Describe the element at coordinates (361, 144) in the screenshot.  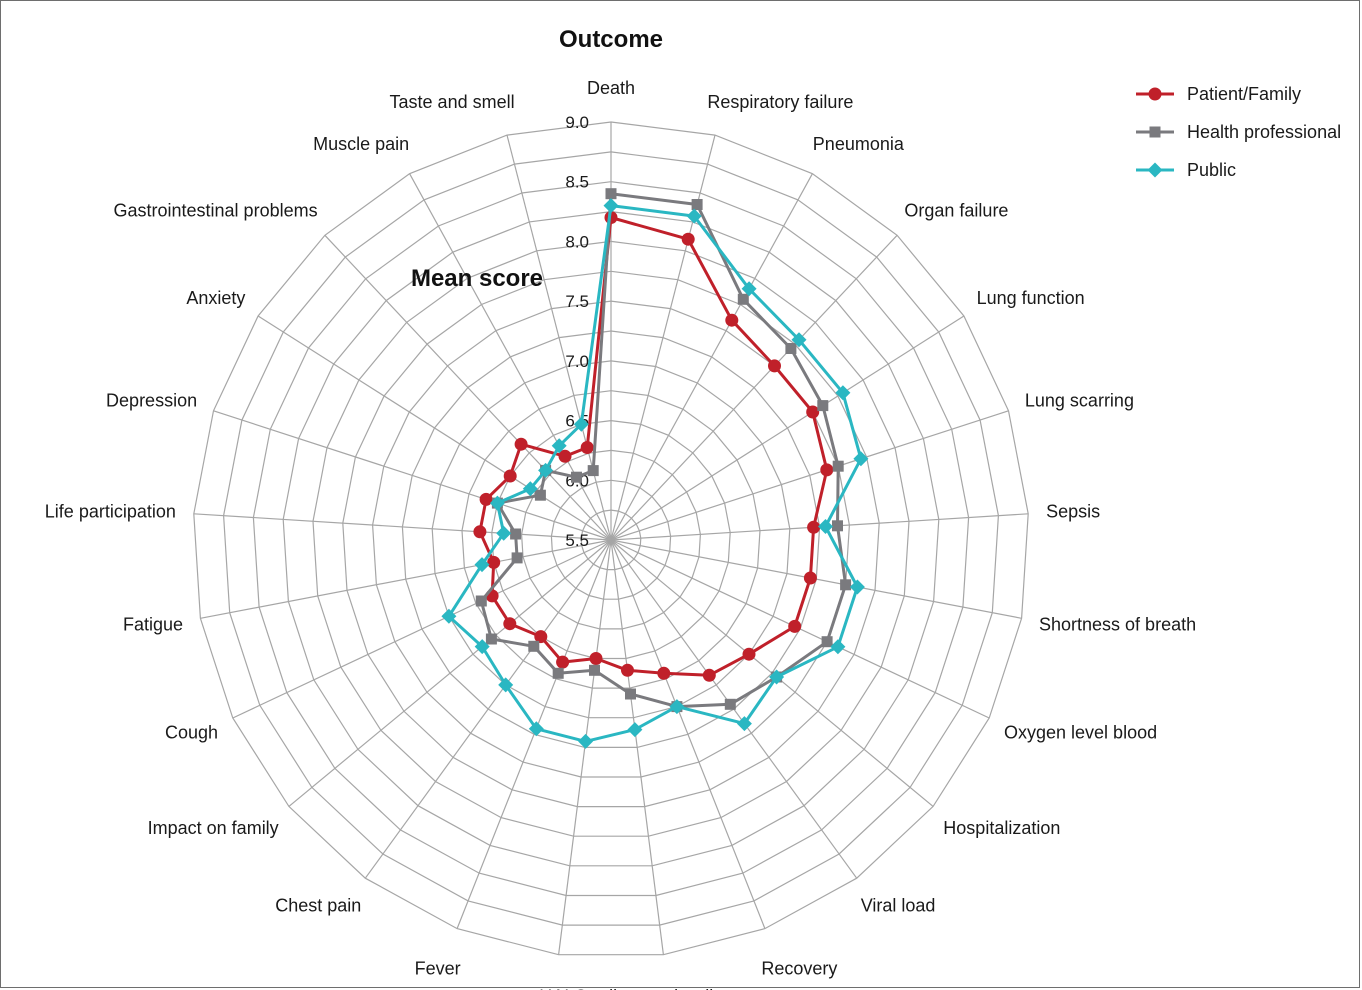
I see `category-label: Muscle pain` at that location.